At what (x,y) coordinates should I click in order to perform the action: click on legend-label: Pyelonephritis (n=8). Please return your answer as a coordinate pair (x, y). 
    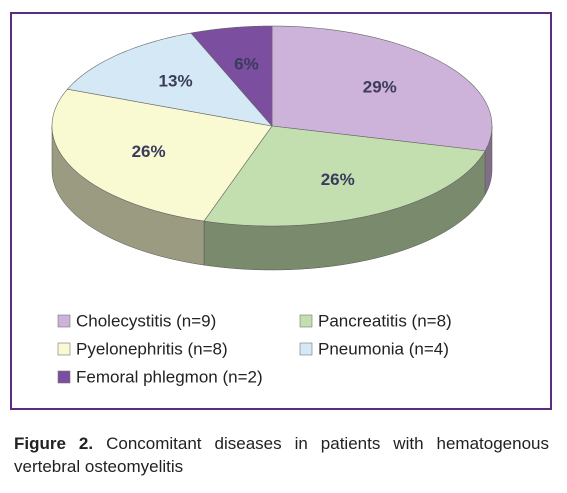
    Looking at the image, I should click on (152, 348).